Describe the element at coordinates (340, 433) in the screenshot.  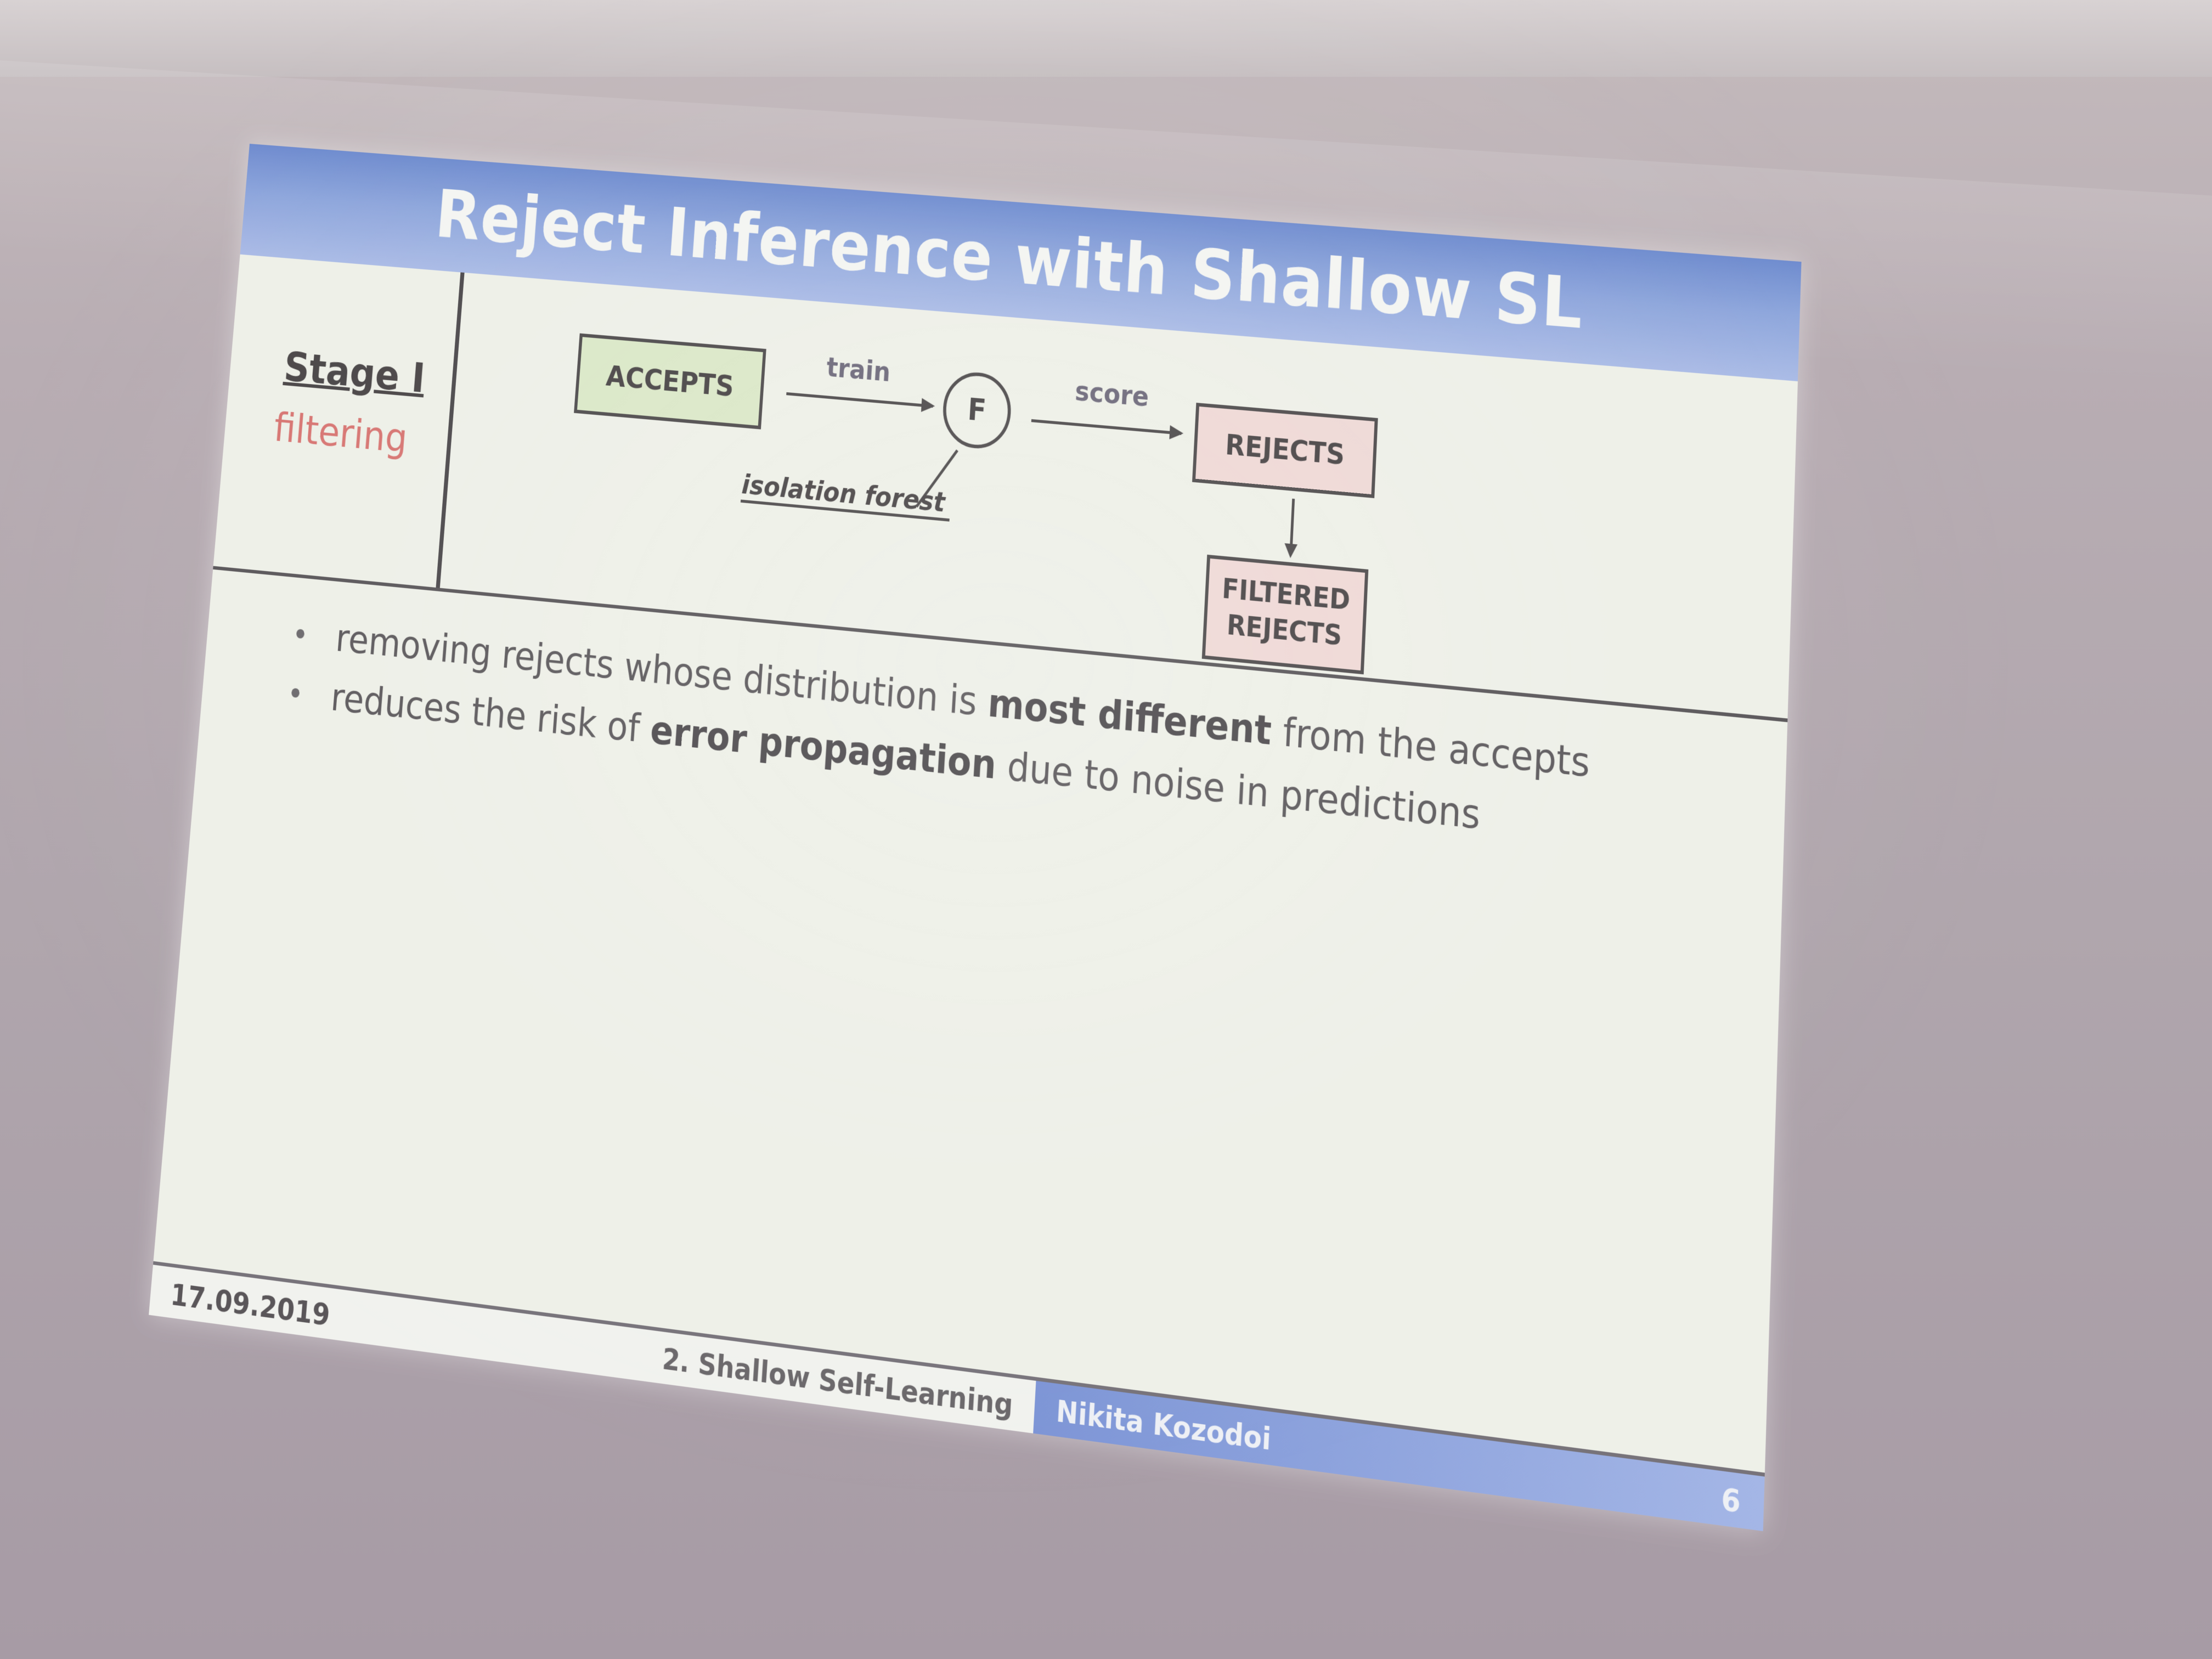
I see `stage-name: filtering` at that location.